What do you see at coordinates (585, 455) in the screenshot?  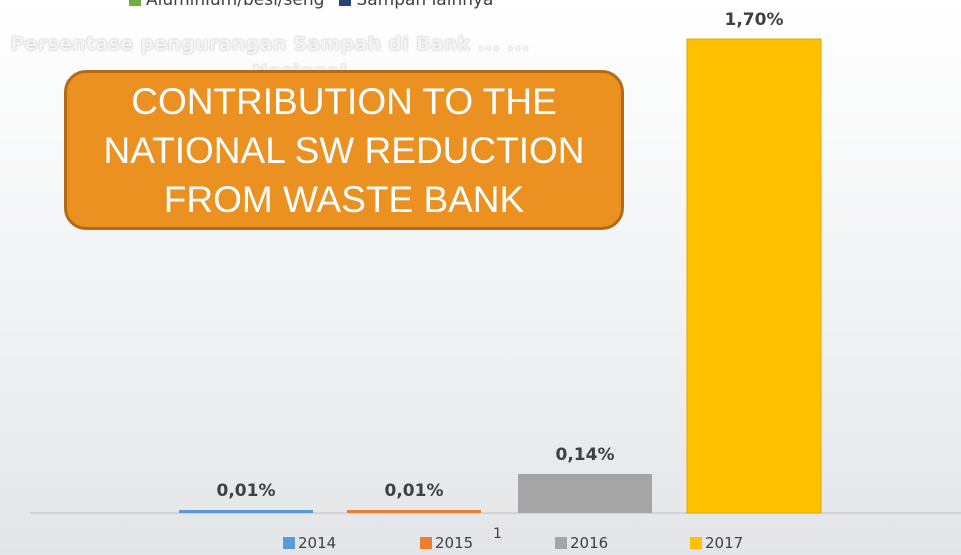 I see `data-label-2016: 0,14%` at bounding box center [585, 455].